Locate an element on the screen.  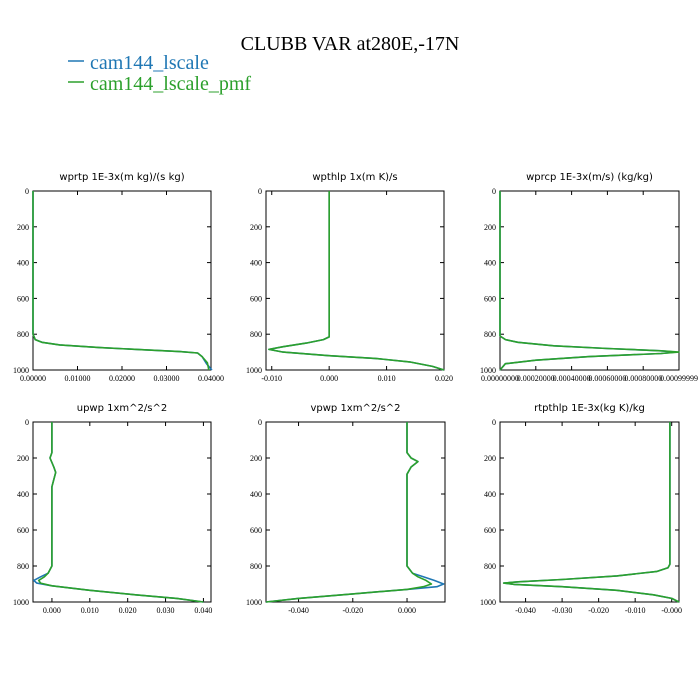
panel-title: vpwp 1xm^2/s^2 is located at coordinates (355, 408).